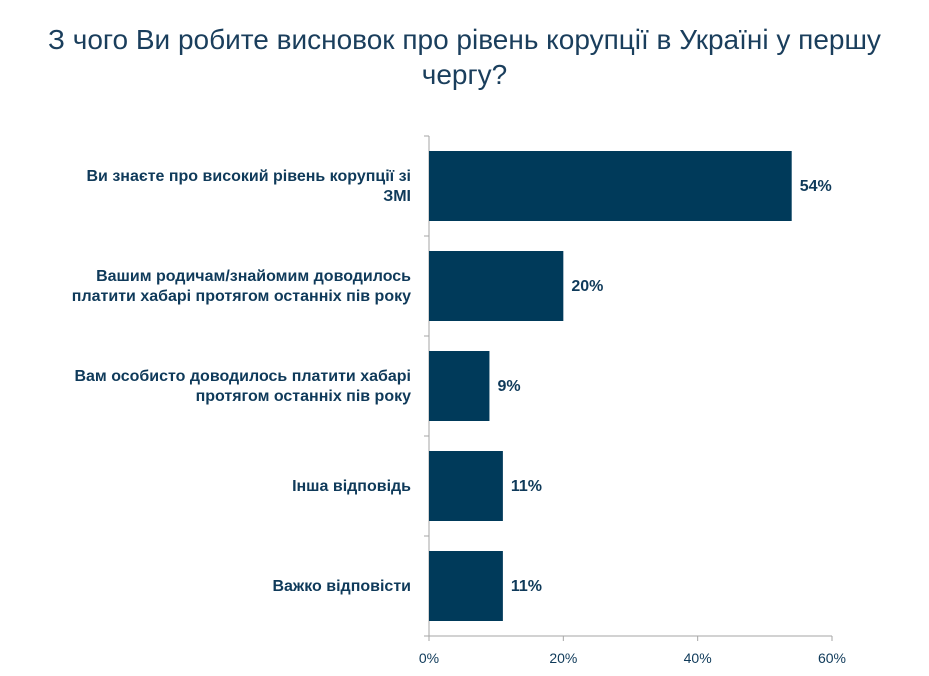 The height and width of the screenshot is (676, 929). I want to click on data-label: 54%, so click(816, 186).